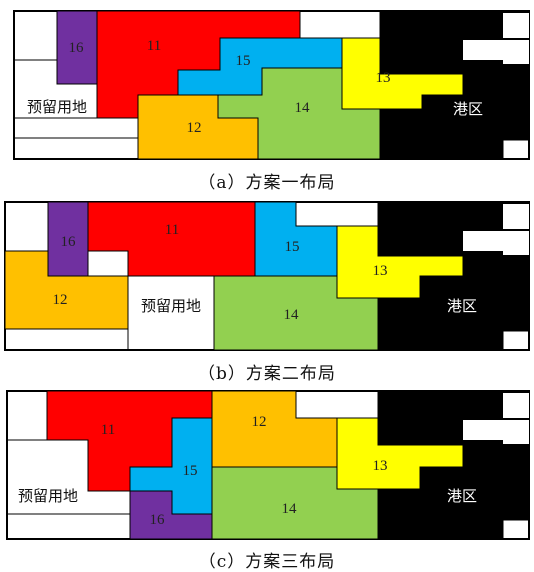  Describe the element at coordinates (267, 374) in the screenshot. I see `caption-b: （b）方案二布局` at that location.